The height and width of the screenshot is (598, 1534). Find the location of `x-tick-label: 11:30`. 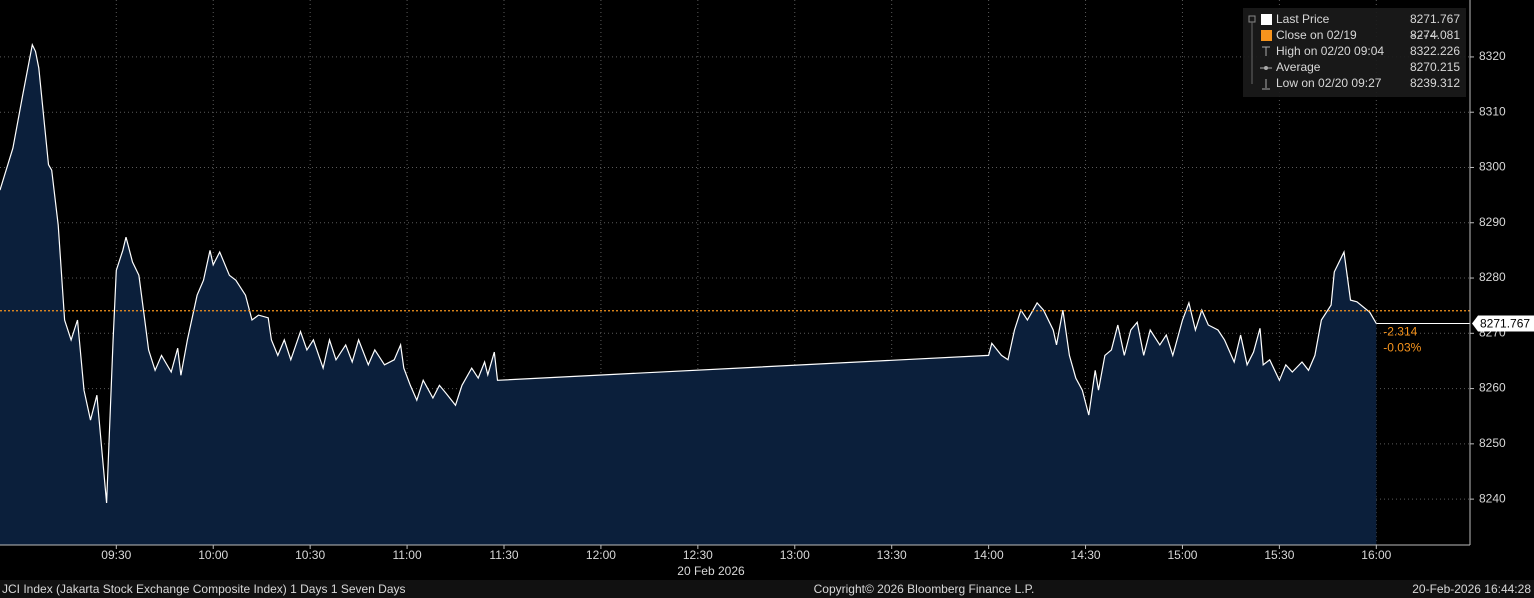

x-tick-label: 11:30 is located at coordinates (503, 555).